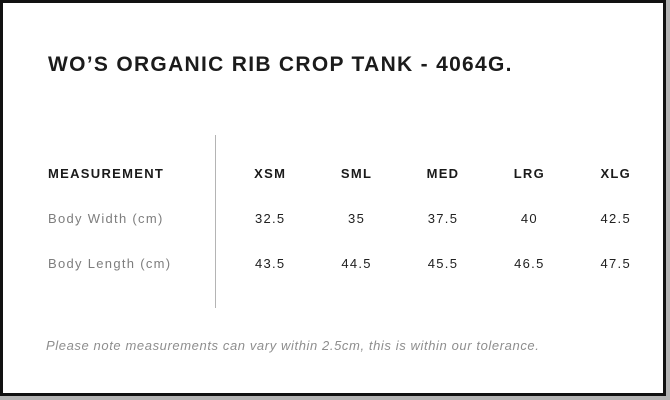  What do you see at coordinates (106, 173) in the screenshot?
I see `column-header-measurement: MEASUREMENT` at bounding box center [106, 173].